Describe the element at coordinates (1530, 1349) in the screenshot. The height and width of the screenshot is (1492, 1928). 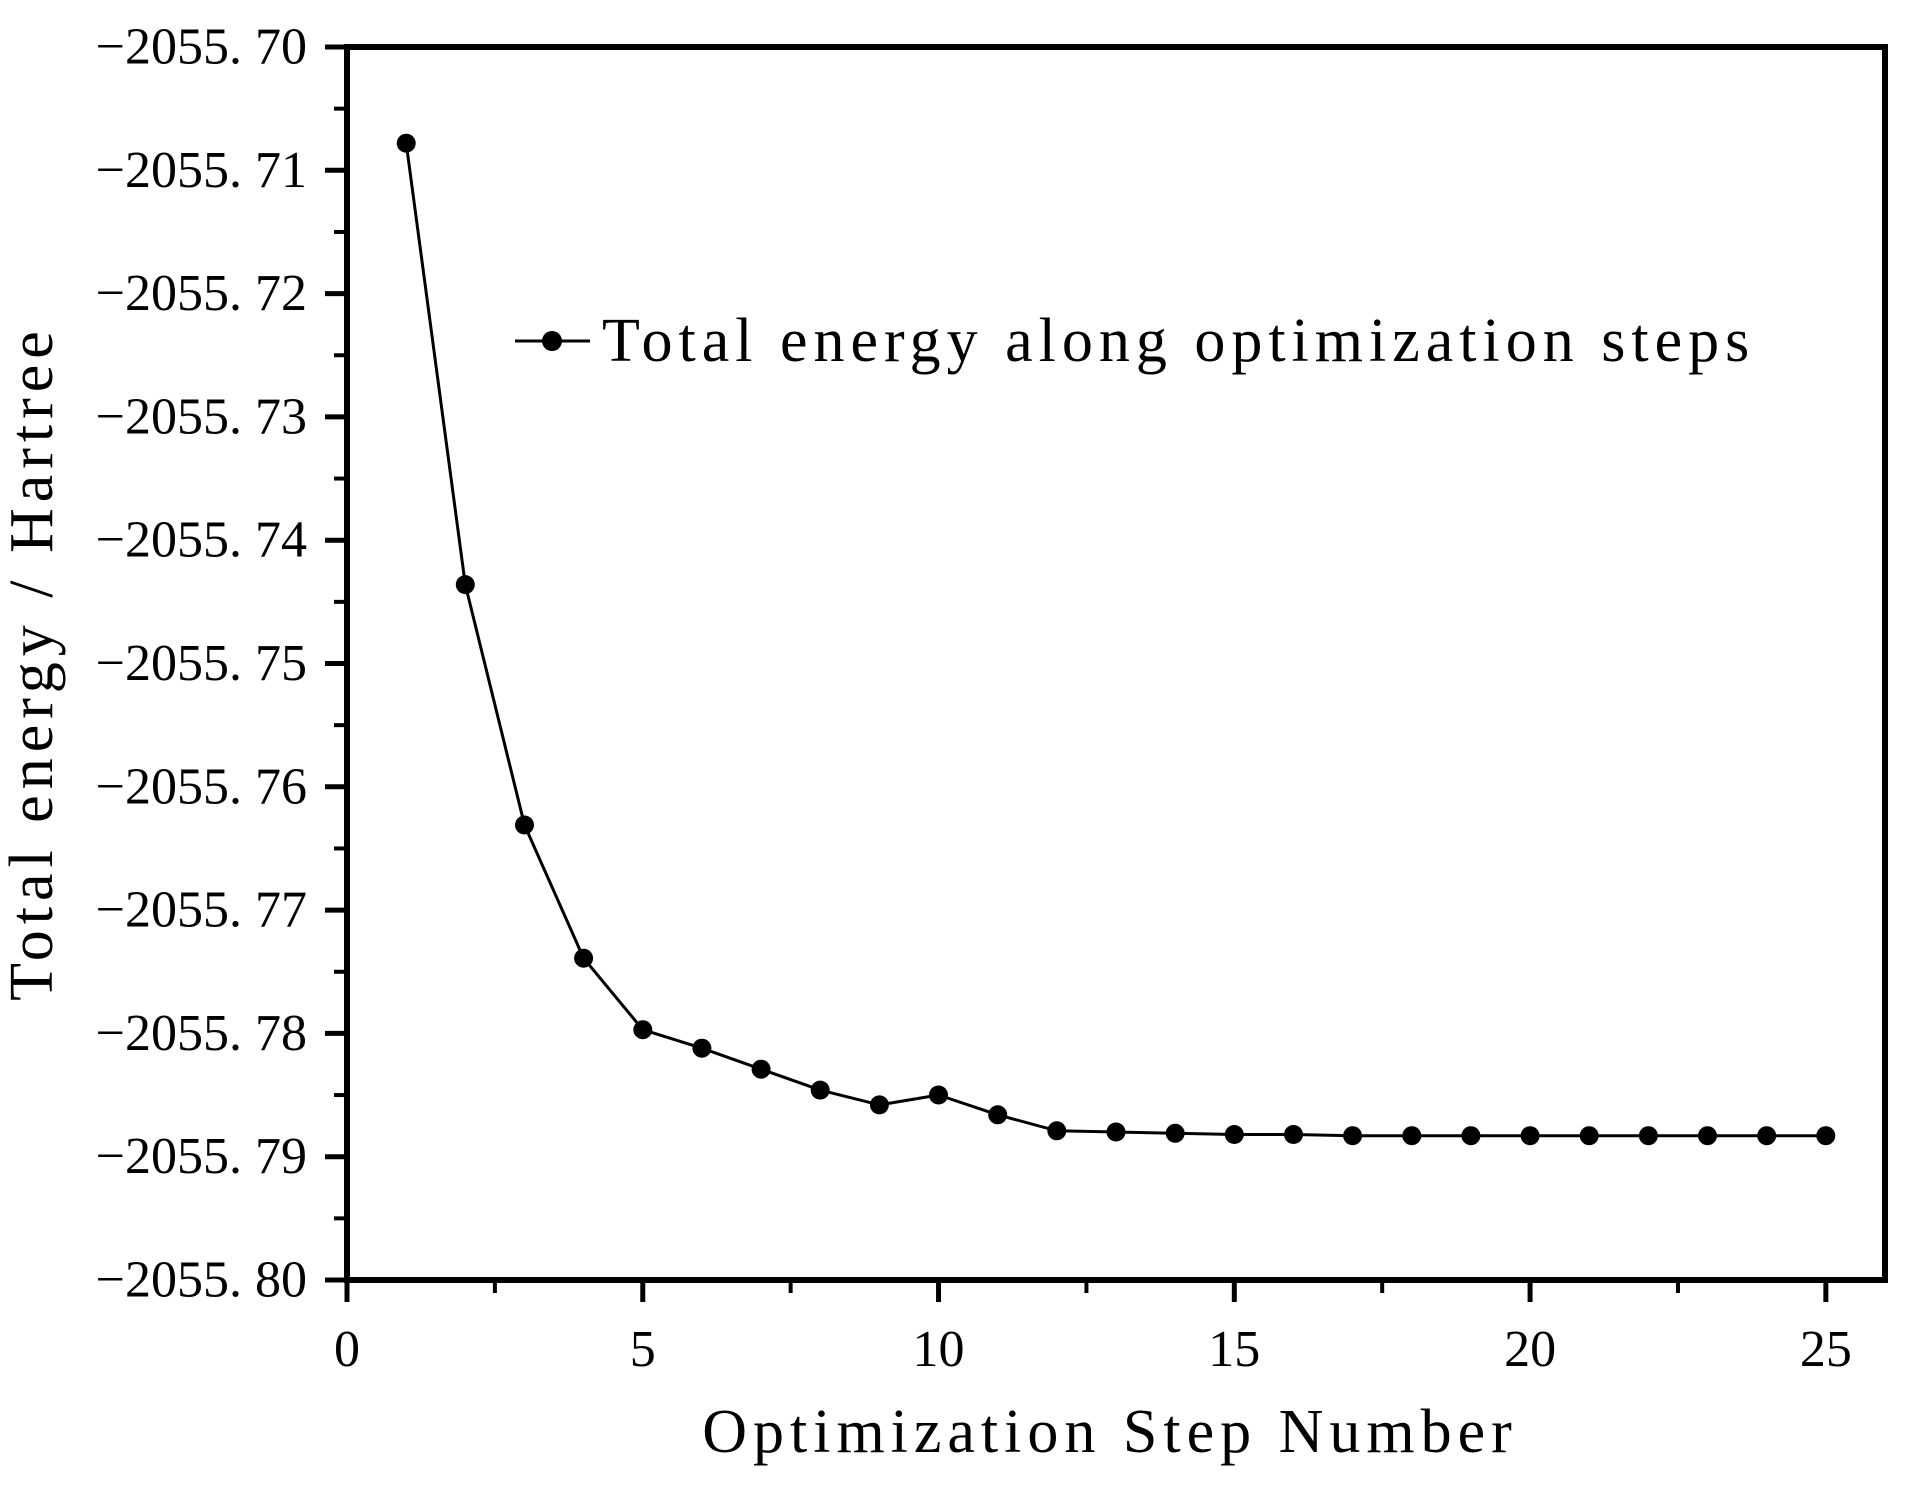
I see `x-tick-label: 20` at that location.